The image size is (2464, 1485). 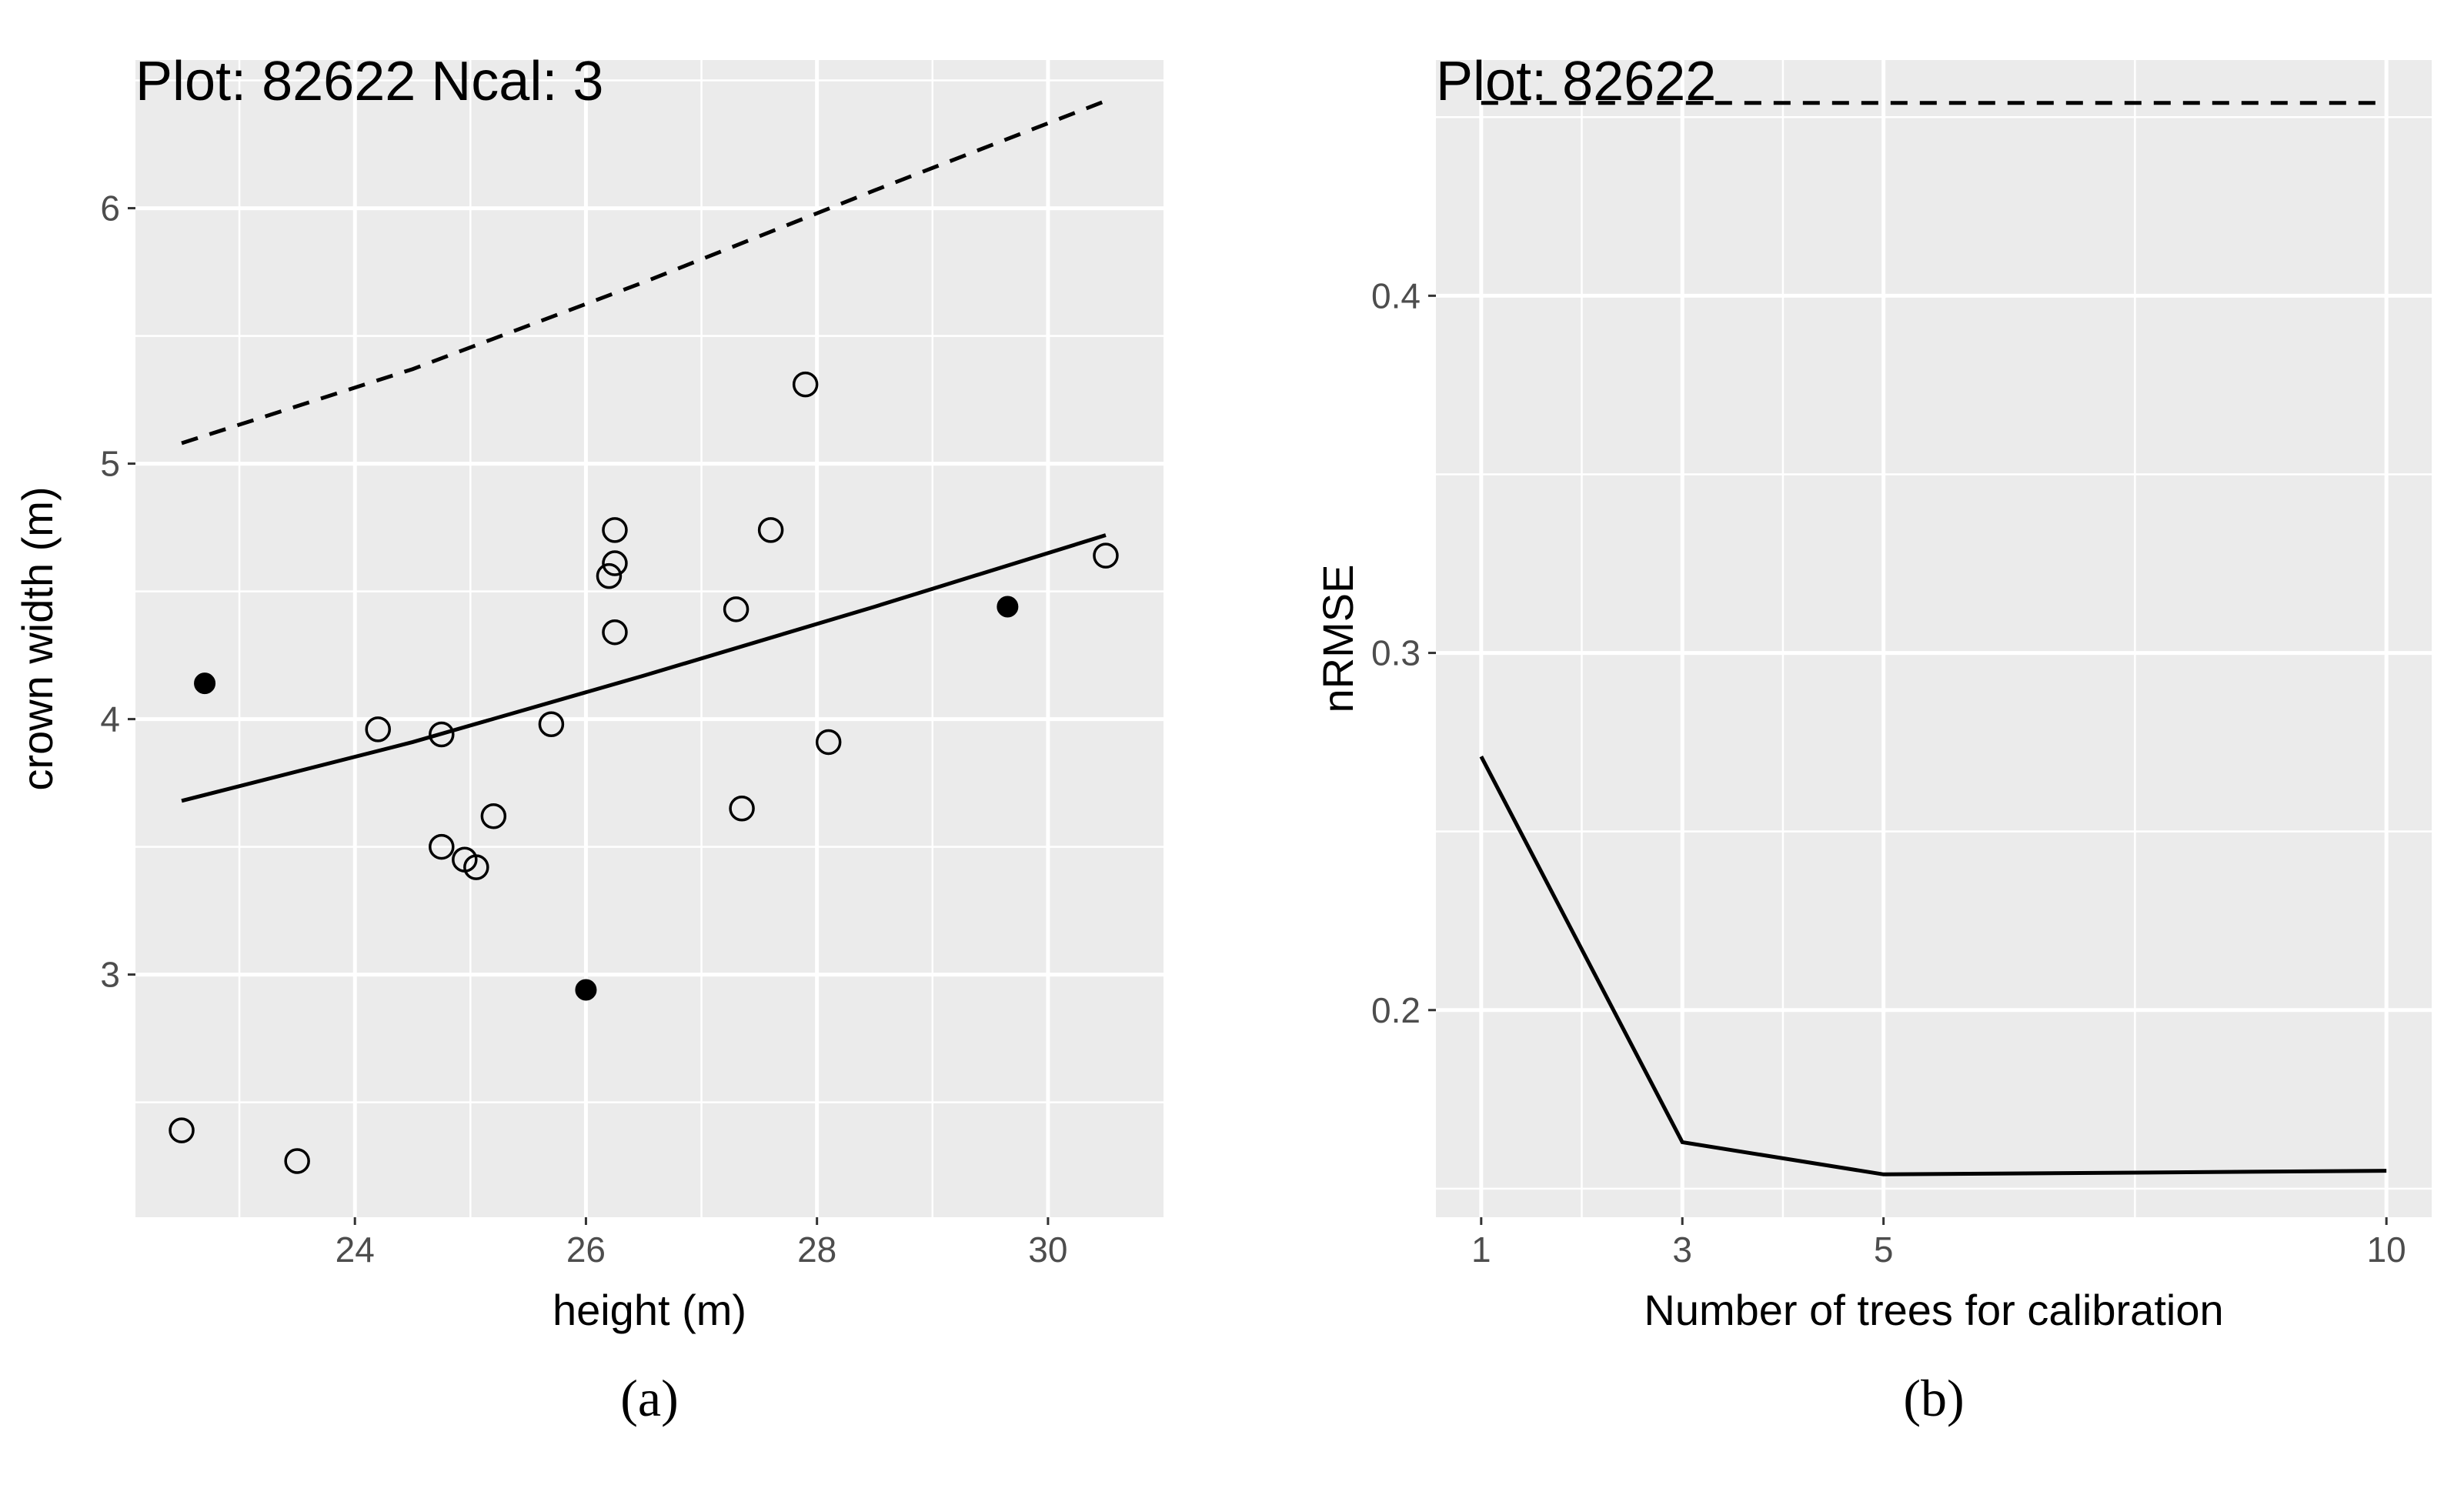 I want to click on plot-a-x-tick-label: 30, so click(x=1047, y=1250).